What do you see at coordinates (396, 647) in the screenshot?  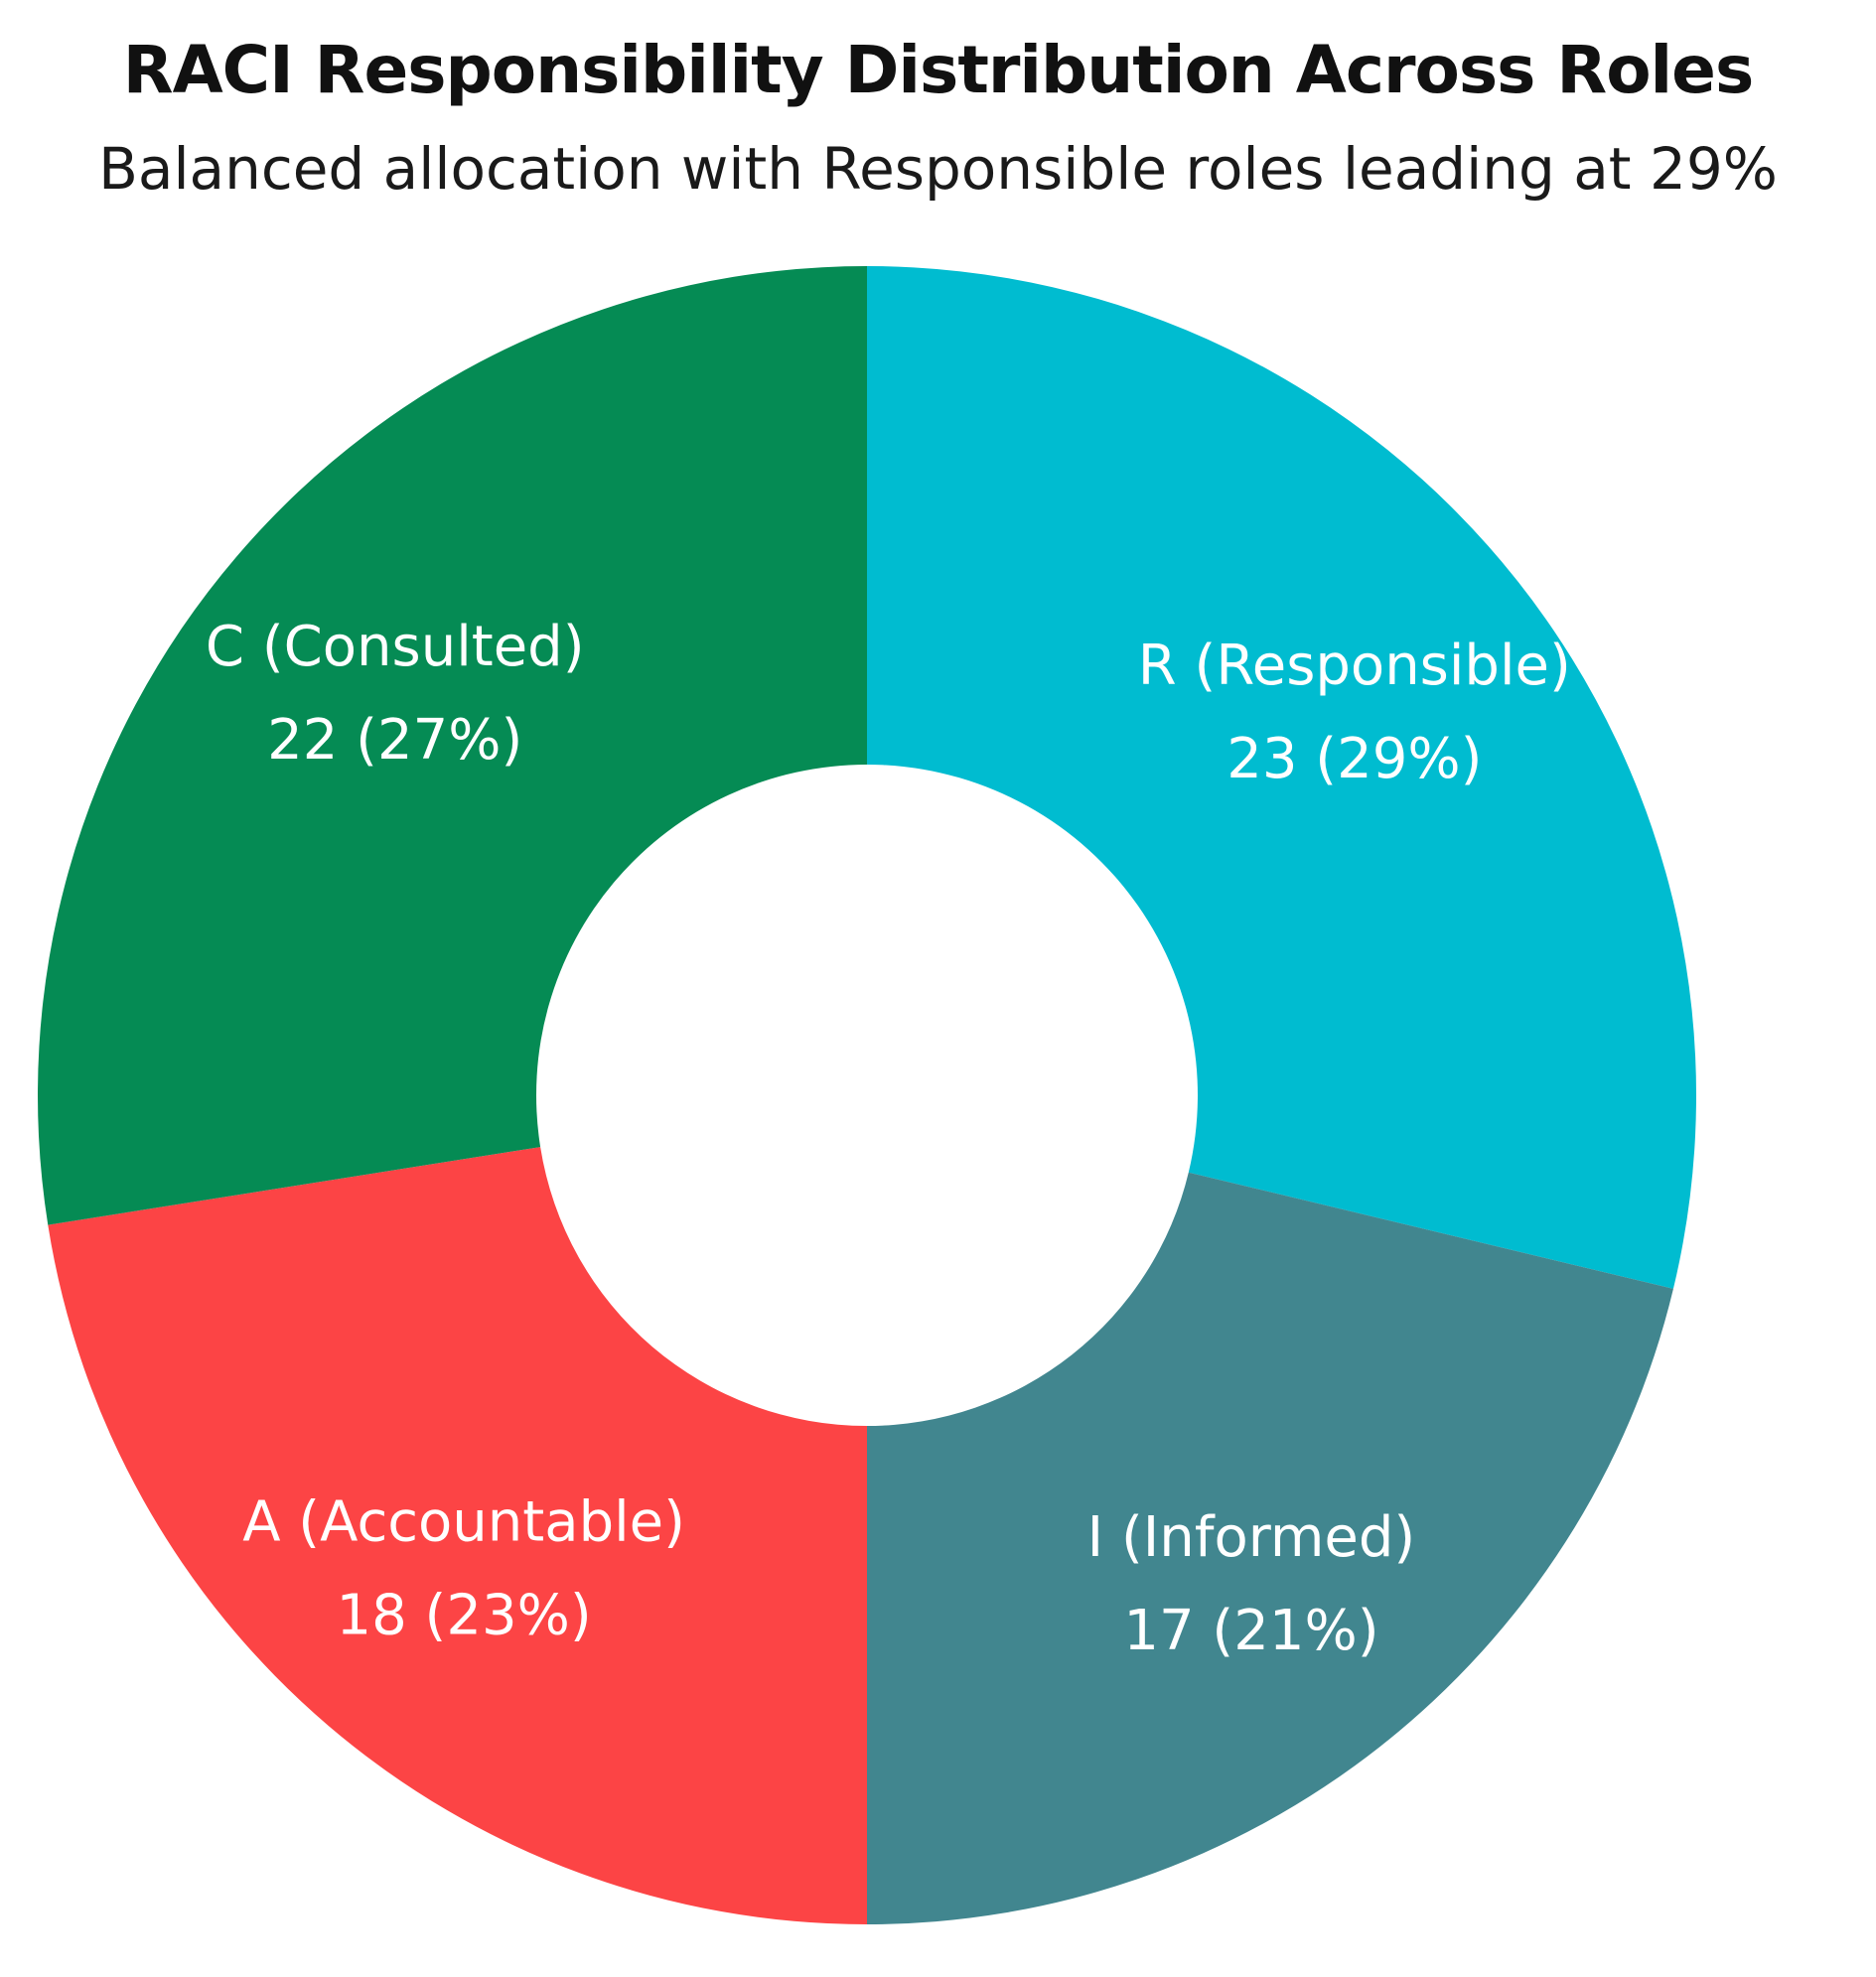 I see `slice-label-c-consulted: C (Consulted)` at bounding box center [396, 647].